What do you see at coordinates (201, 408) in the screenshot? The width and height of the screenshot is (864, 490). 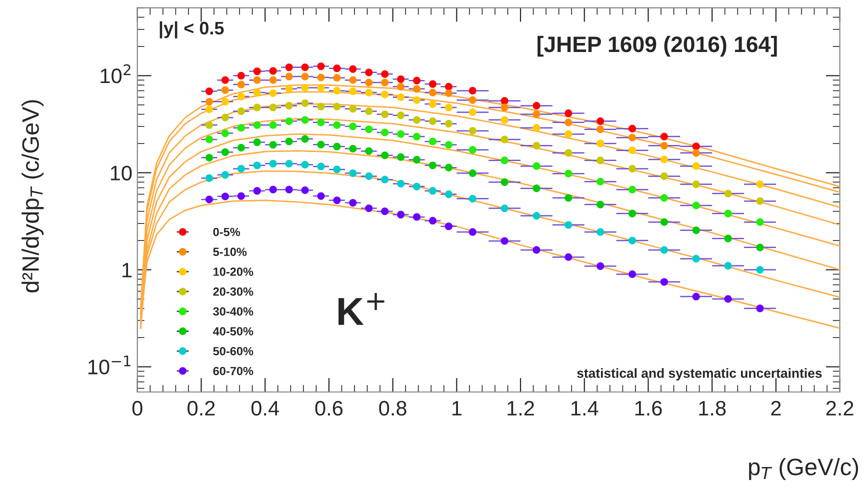 I see `x-tick-label: 0.2` at bounding box center [201, 408].